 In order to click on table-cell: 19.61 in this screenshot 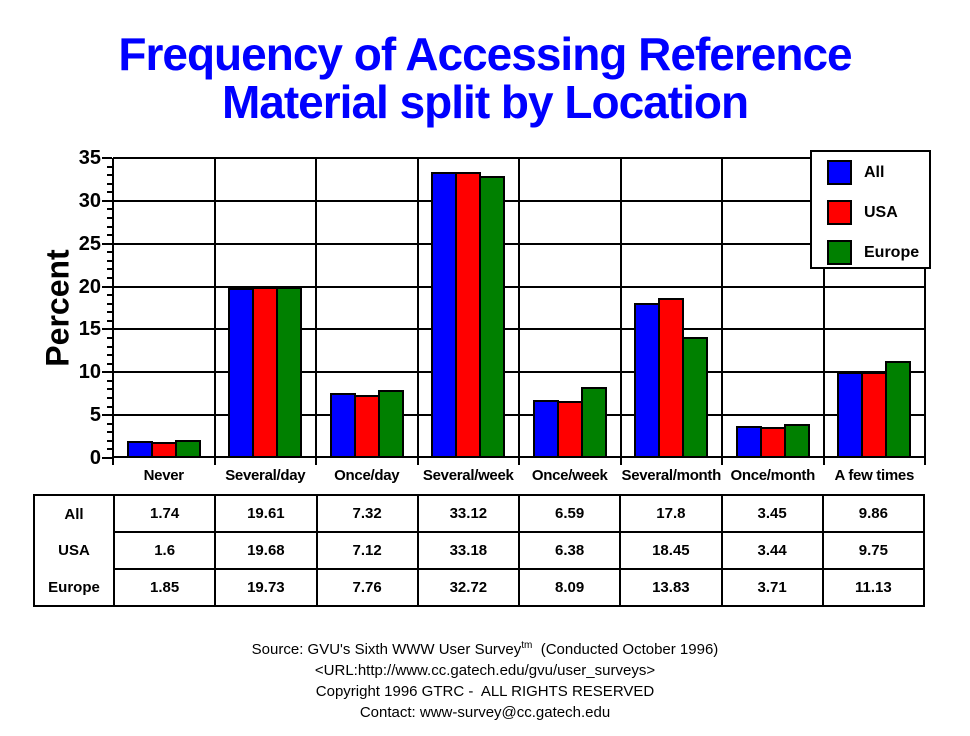, I will do `click(266, 513)`.